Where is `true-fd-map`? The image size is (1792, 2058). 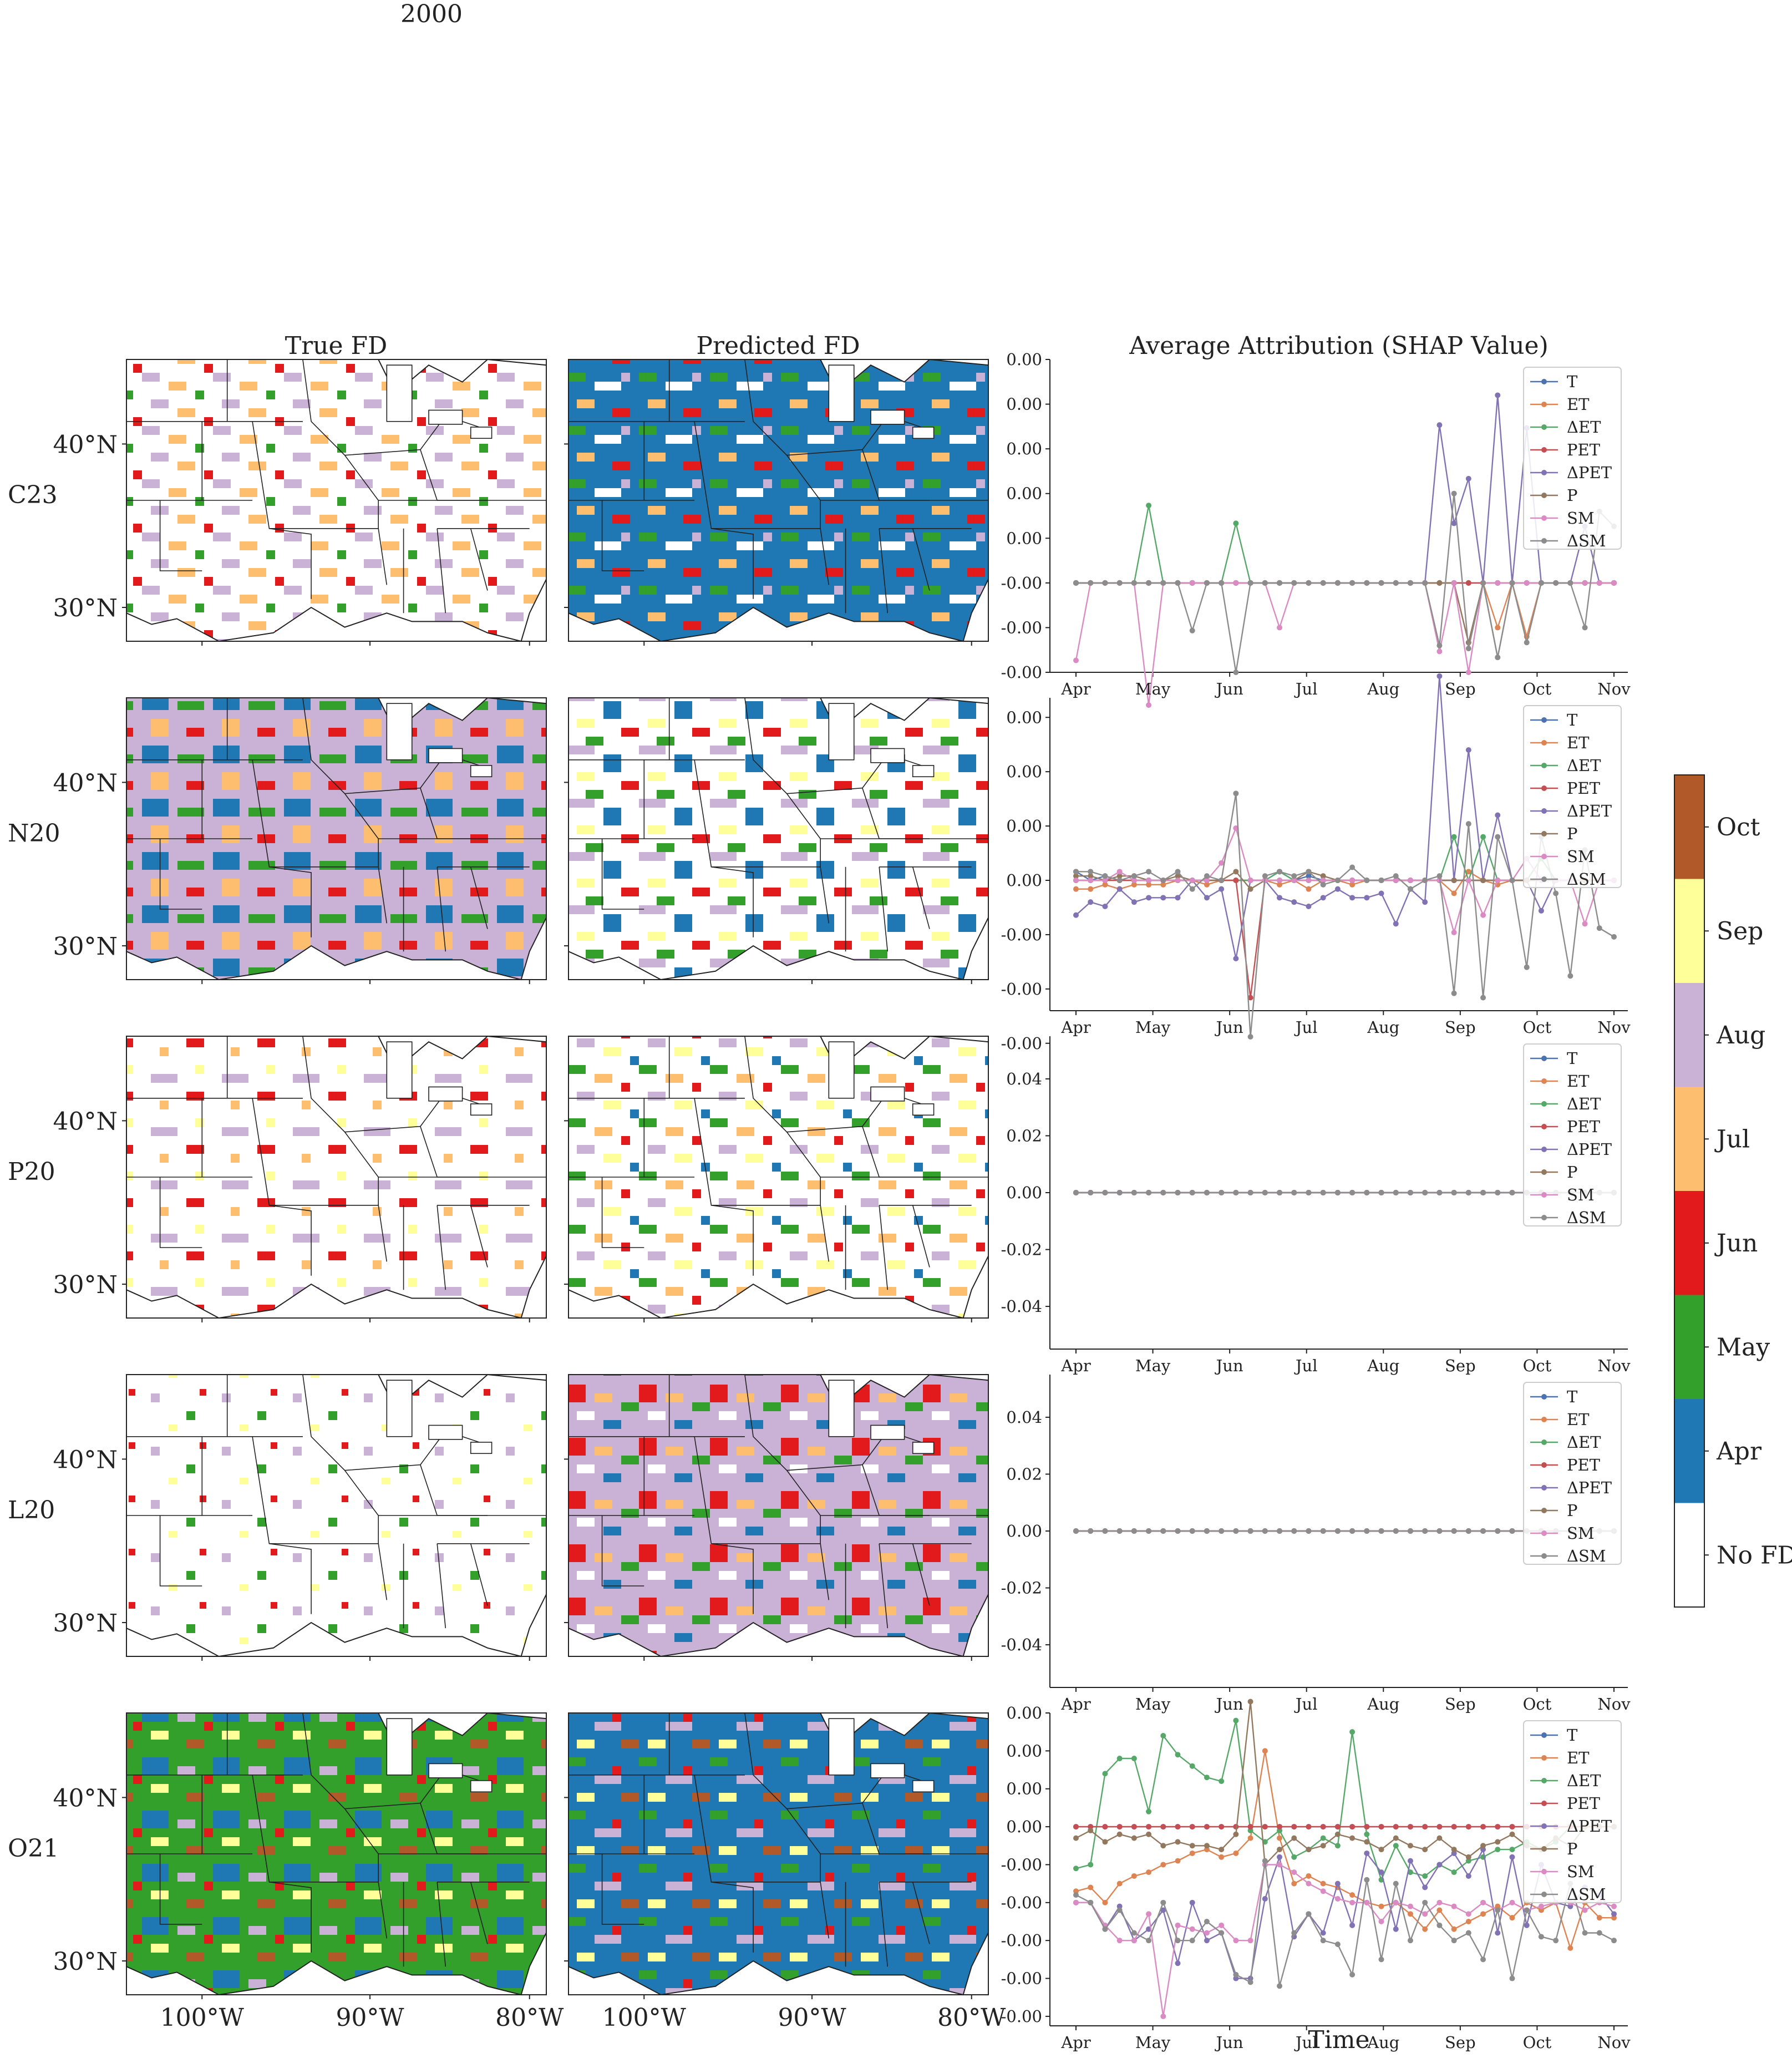 true-fd-map is located at coordinates (334, 502).